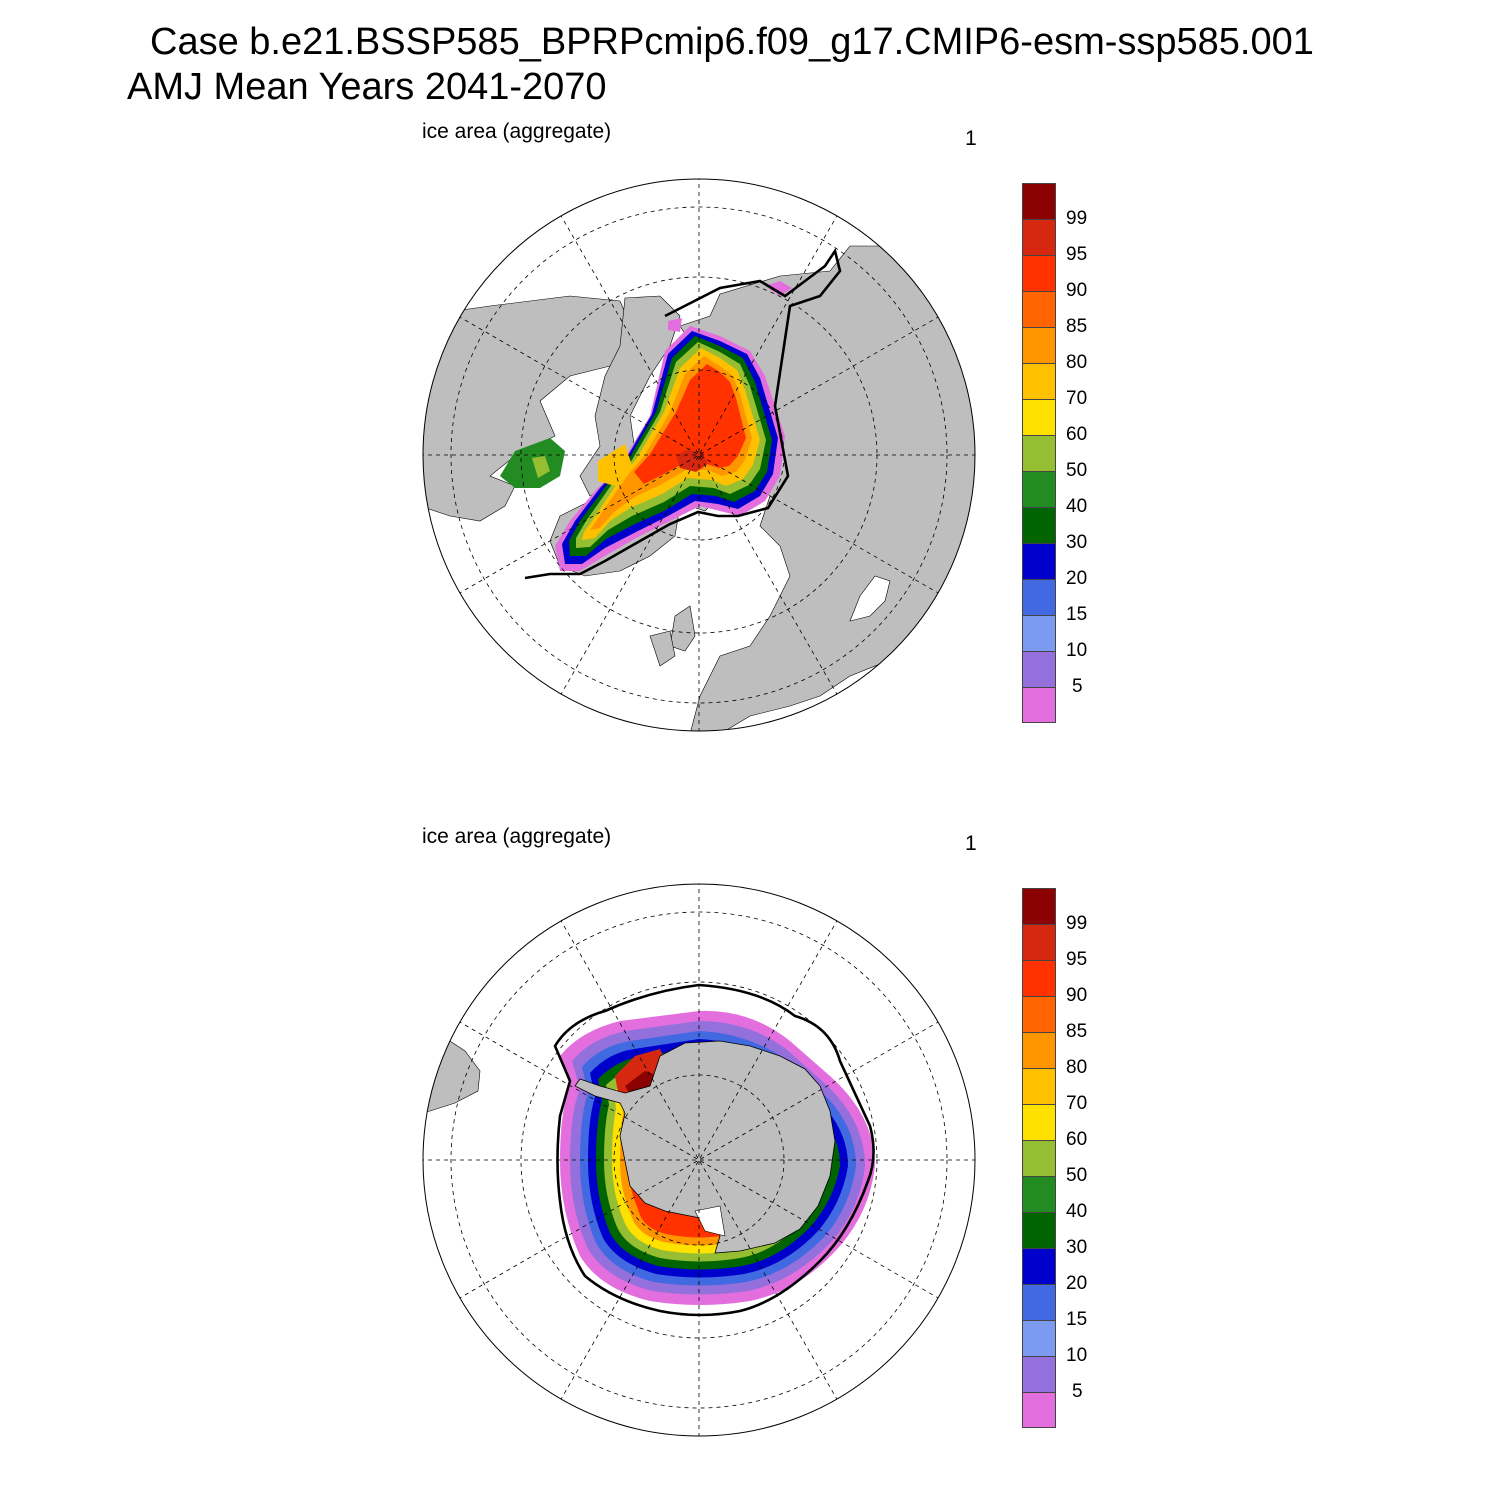 The width and height of the screenshot is (1500, 1500). What do you see at coordinates (670, 448) in the screenshot?
I see `north-sea-ice` at bounding box center [670, 448].